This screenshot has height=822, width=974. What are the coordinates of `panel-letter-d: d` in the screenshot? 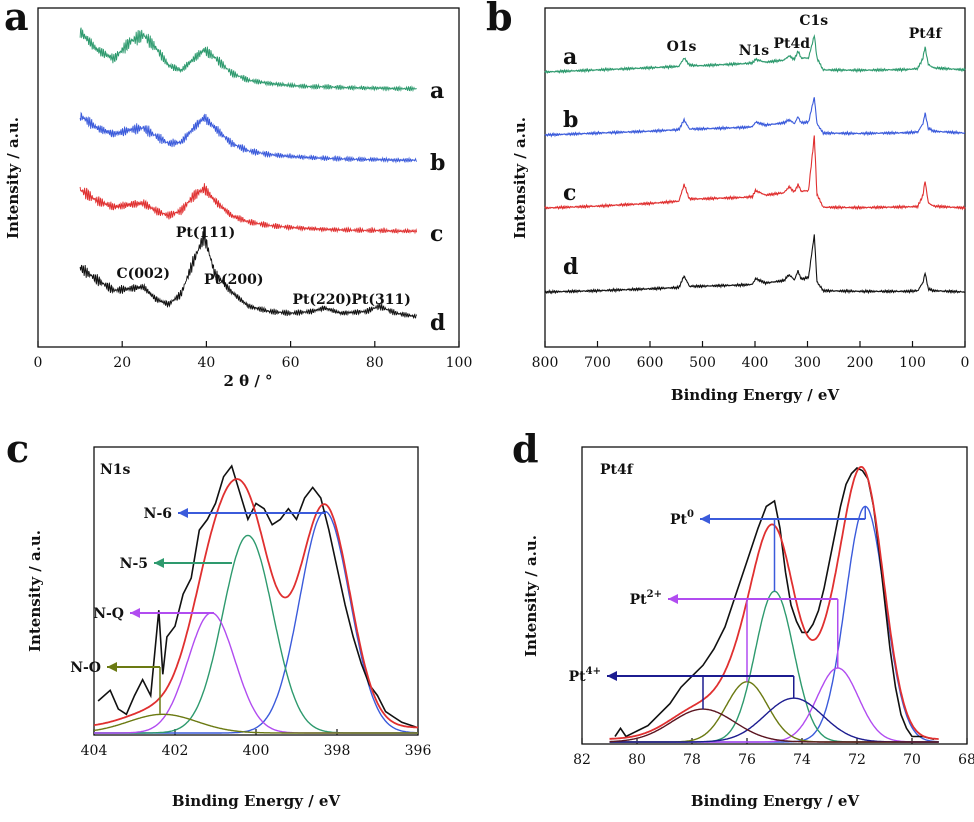 It's located at (525, 448).